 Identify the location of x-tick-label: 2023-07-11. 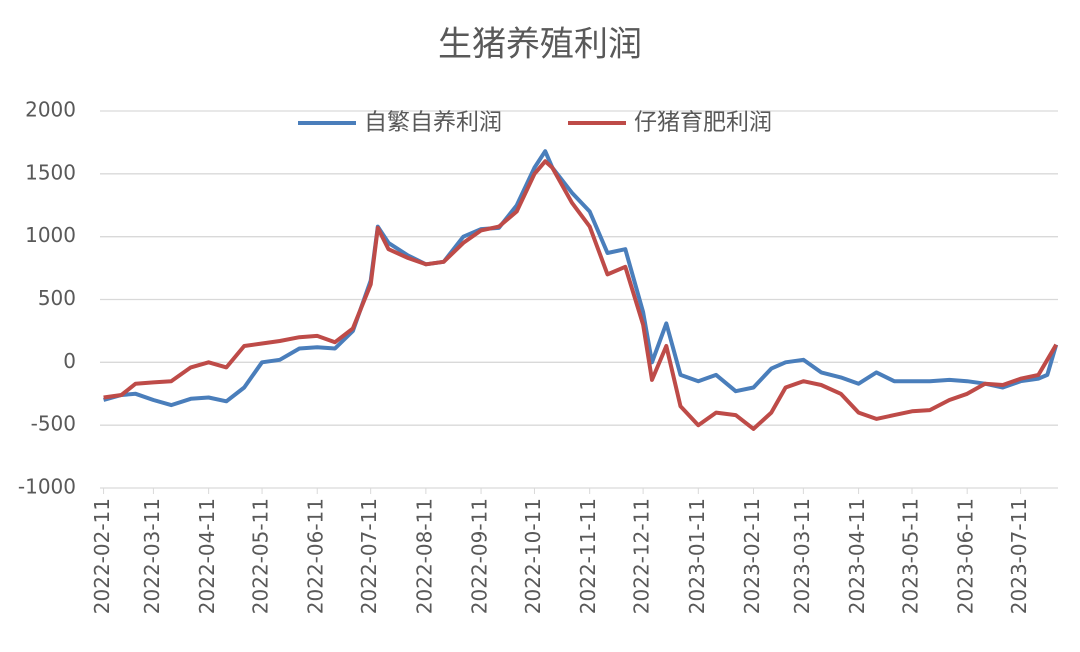
(1019, 556).